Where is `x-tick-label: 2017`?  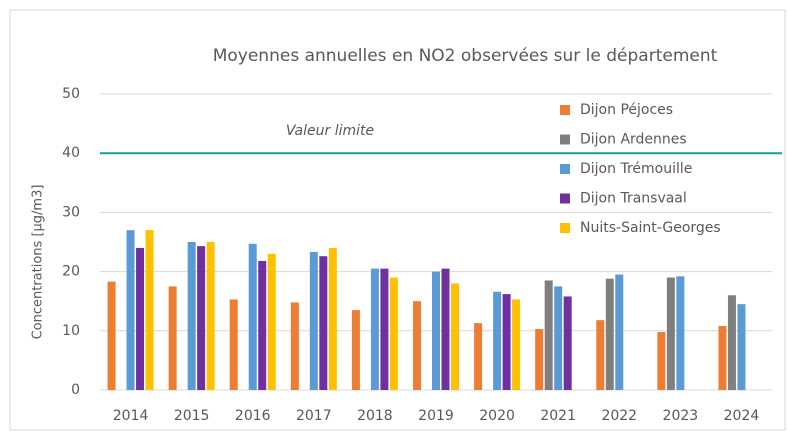 x-tick-label: 2017 is located at coordinates (314, 416).